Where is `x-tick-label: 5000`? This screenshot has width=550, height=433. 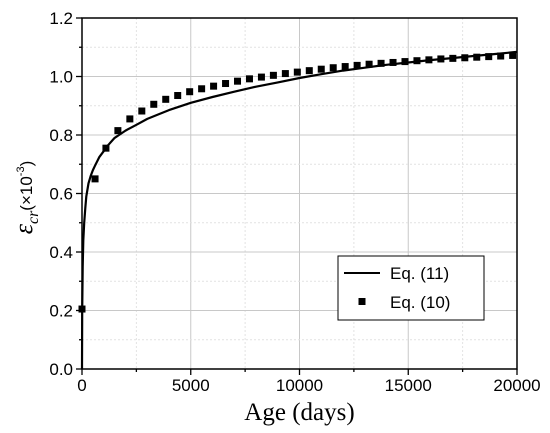 x-tick-label: 5000 is located at coordinates (191, 385).